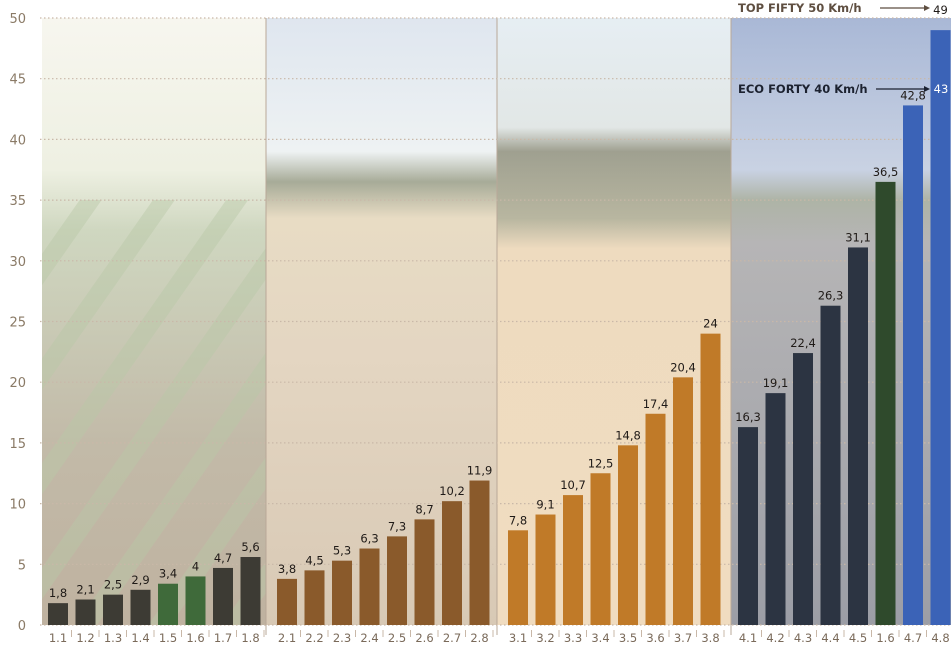  Describe the element at coordinates (683, 501) in the screenshot. I see `bar-3.7` at that location.